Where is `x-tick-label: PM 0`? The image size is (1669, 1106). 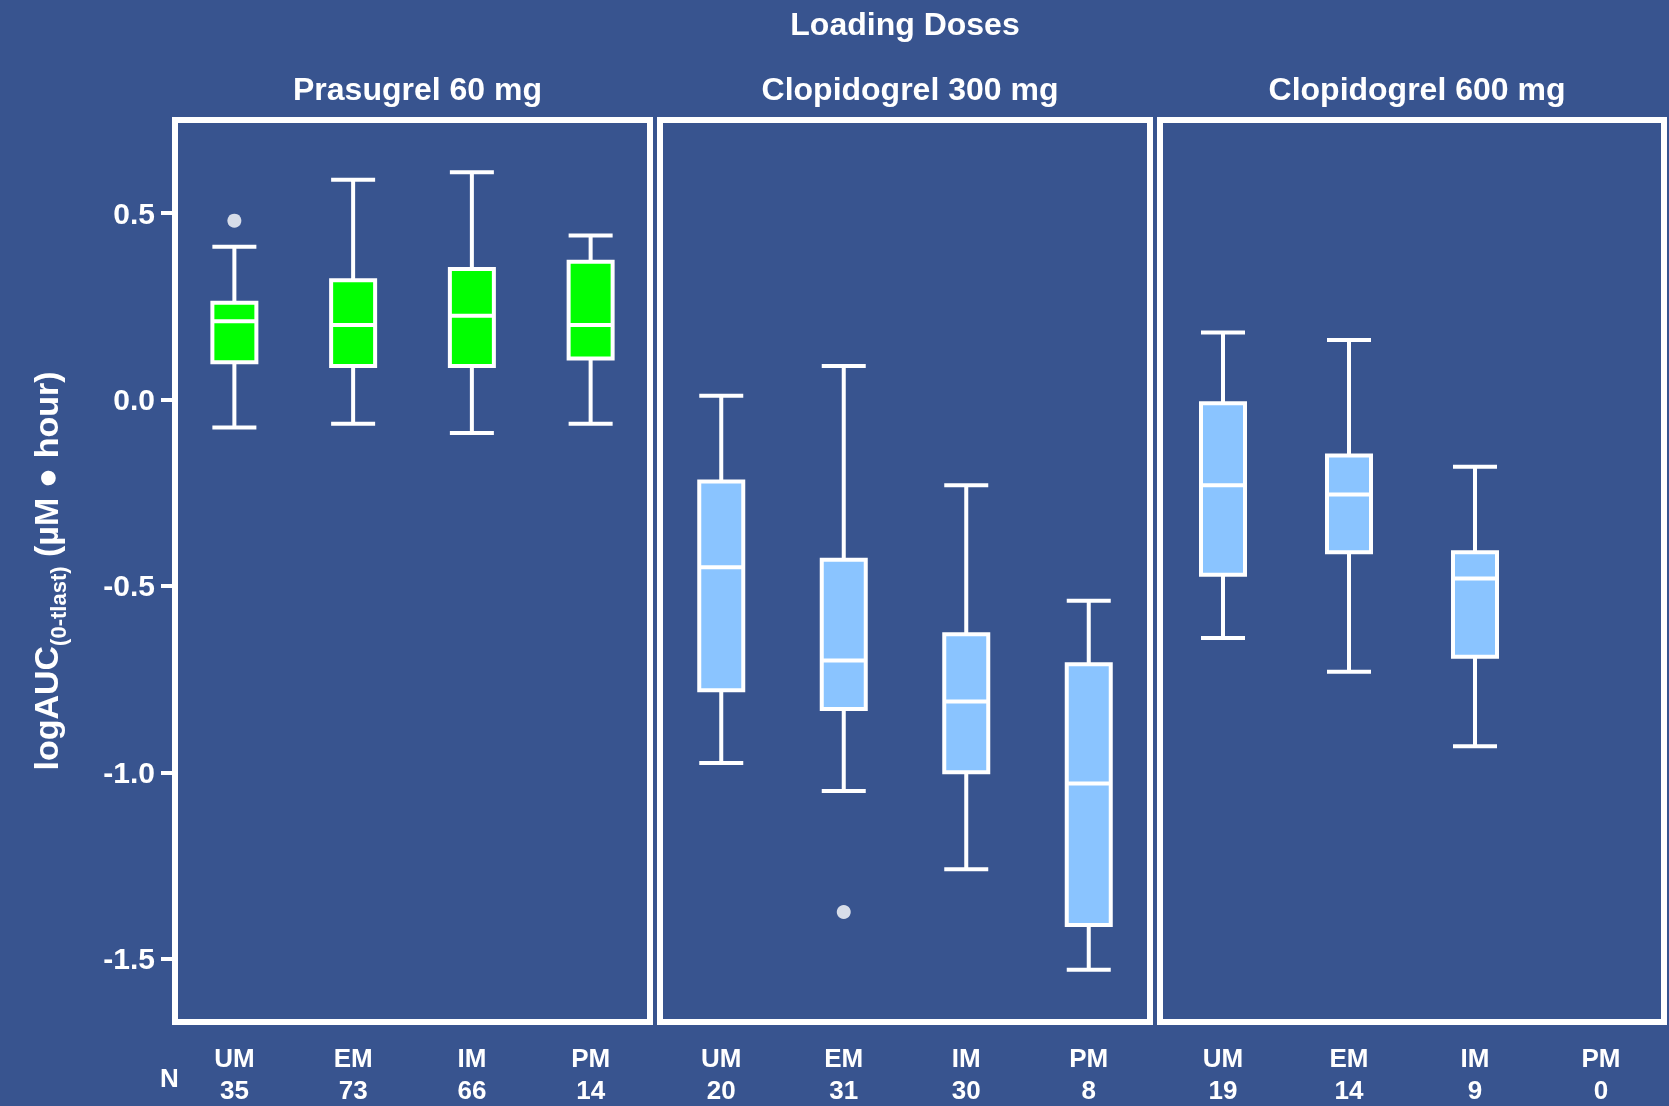 x-tick-label: PM 0 is located at coordinates (1601, 1074).